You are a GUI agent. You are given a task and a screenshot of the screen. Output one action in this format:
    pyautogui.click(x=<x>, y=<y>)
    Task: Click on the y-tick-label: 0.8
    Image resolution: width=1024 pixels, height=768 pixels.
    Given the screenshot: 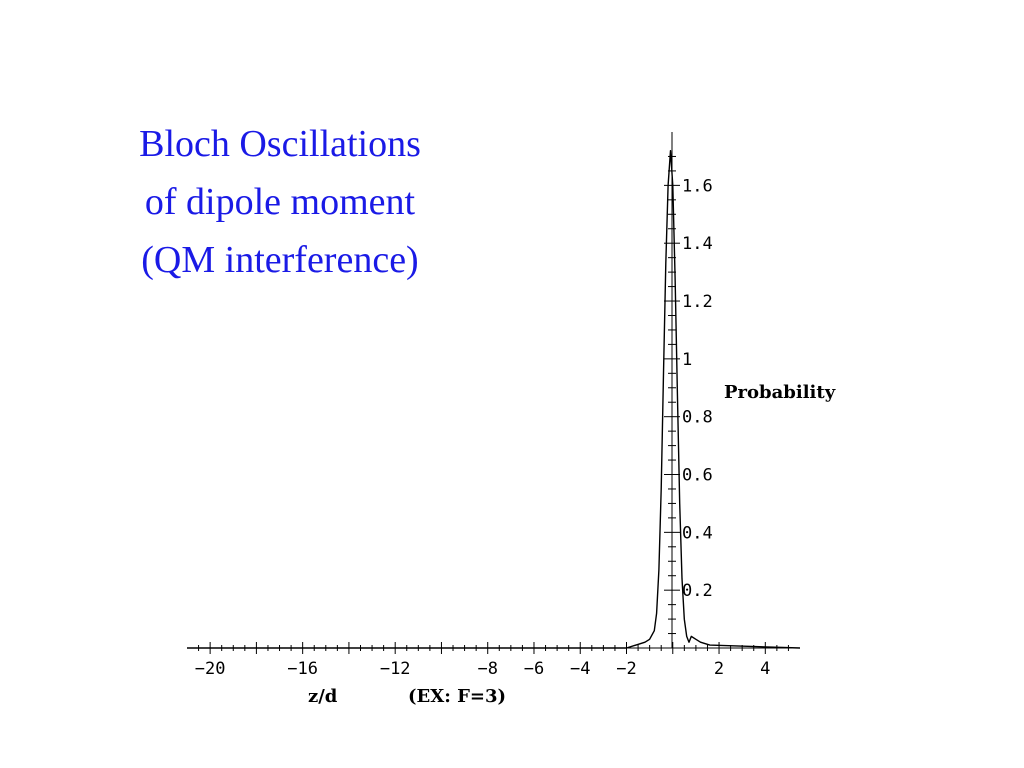 What is the action you would take?
    pyautogui.click(x=697, y=418)
    